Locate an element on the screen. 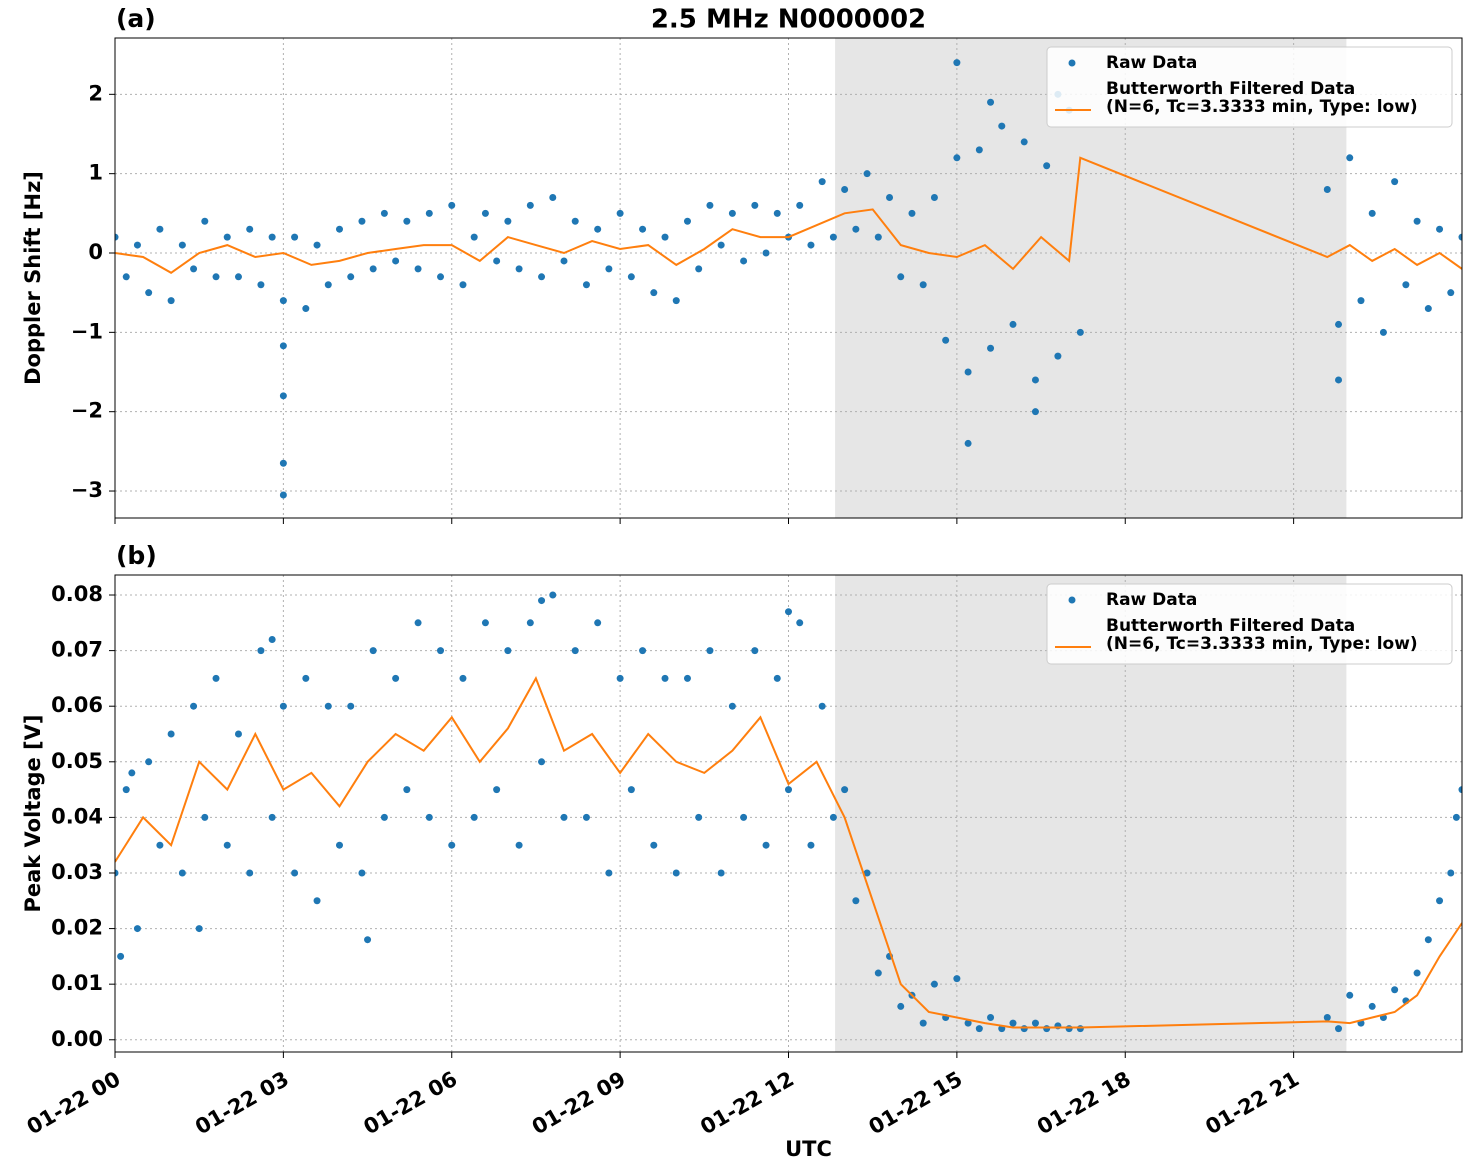  y-tick-label: 0.05 is located at coordinates (77, 761).